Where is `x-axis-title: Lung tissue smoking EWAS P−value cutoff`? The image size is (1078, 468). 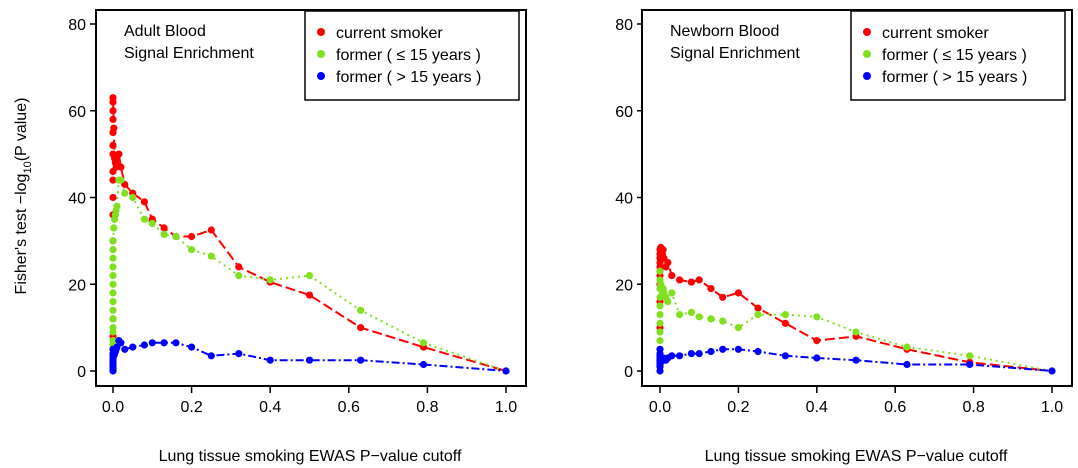
x-axis-title: Lung tissue smoking EWAS P−value cutoff is located at coordinates (856, 456).